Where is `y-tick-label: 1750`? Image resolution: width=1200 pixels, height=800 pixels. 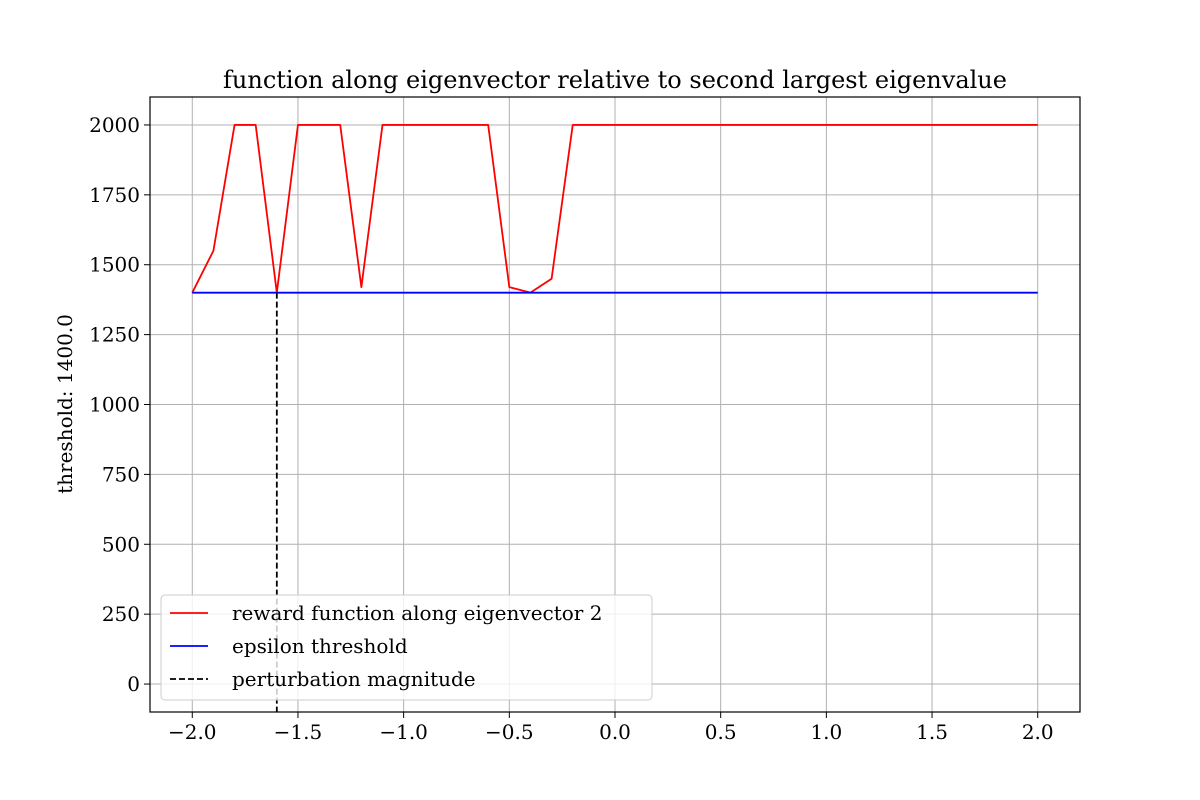 y-tick-label: 1750 is located at coordinates (114, 195).